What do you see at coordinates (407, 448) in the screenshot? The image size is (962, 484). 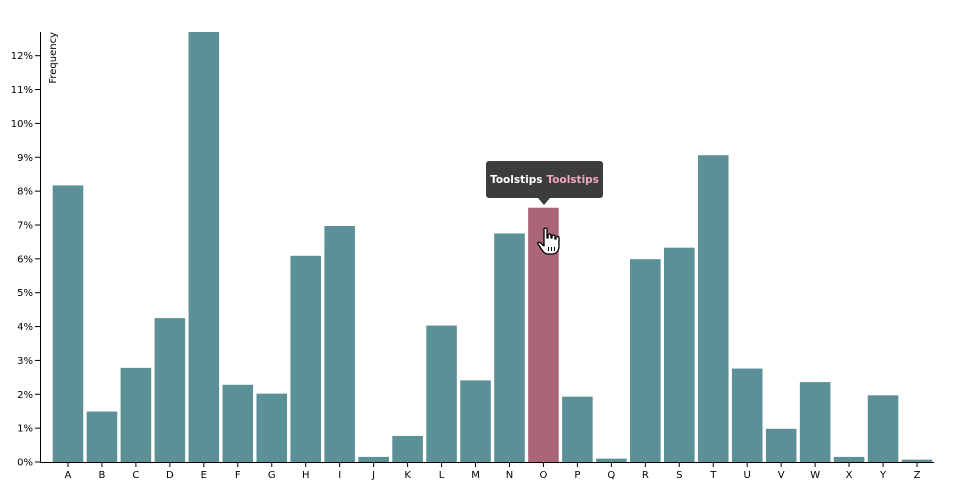 I see `bar-k` at bounding box center [407, 448].